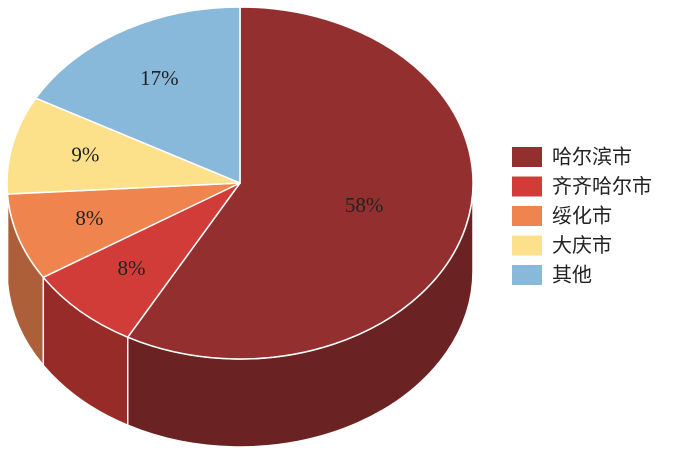 The width and height of the screenshot is (687, 453). What do you see at coordinates (159, 78) in the screenshot?
I see `slice-label: 17%` at bounding box center [159, 78].